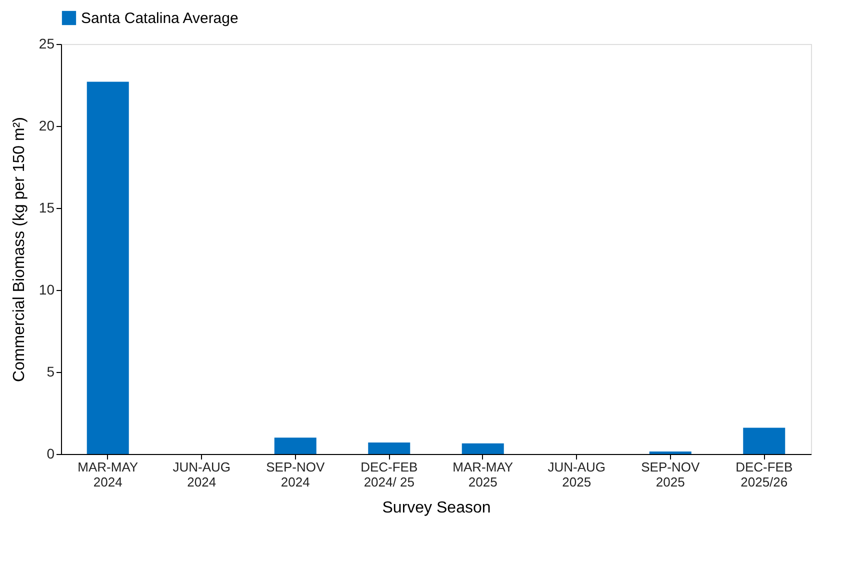  What do you see at coordinates (159, 18) in the screenshot?
I see `legend-label: Santa Catalina Average` at bounding box center [159, 18].